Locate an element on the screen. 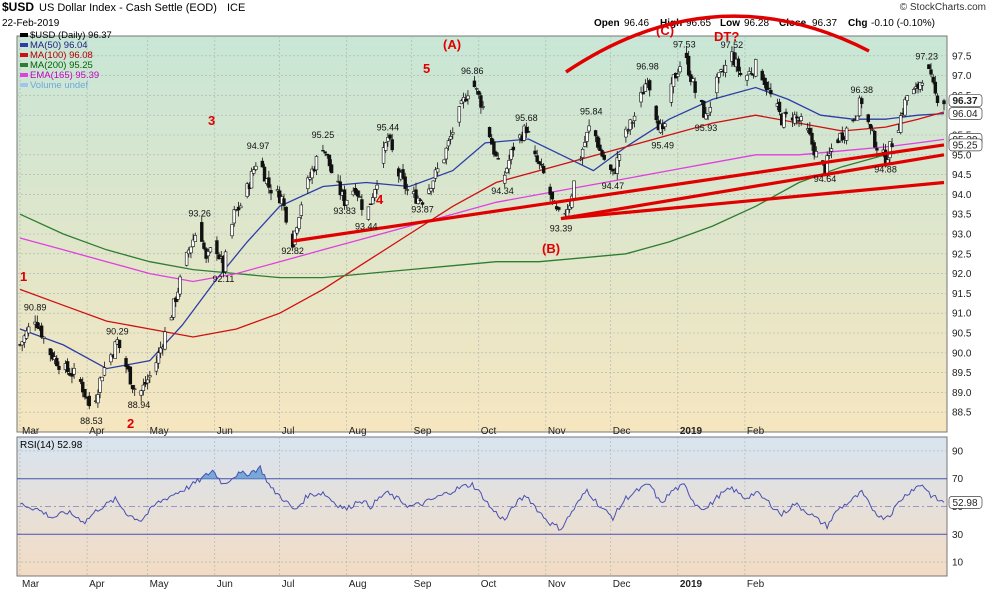 The height and width of the screenshot is (591, 990). rsi-y-tick-label: 90 is located at coordinates (958, 451).